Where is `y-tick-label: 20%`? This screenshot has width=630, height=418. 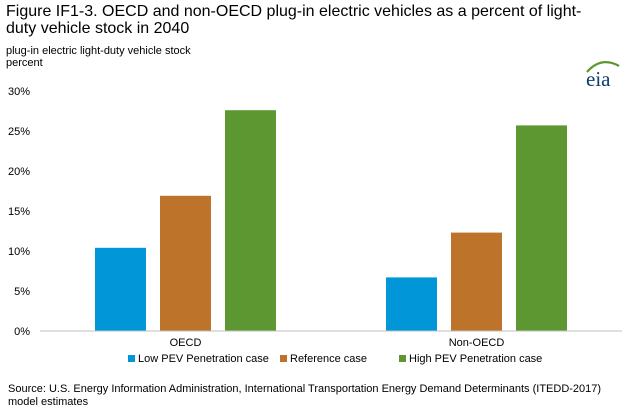 y-tick-label: 20% is located at coordinates (19, 172).